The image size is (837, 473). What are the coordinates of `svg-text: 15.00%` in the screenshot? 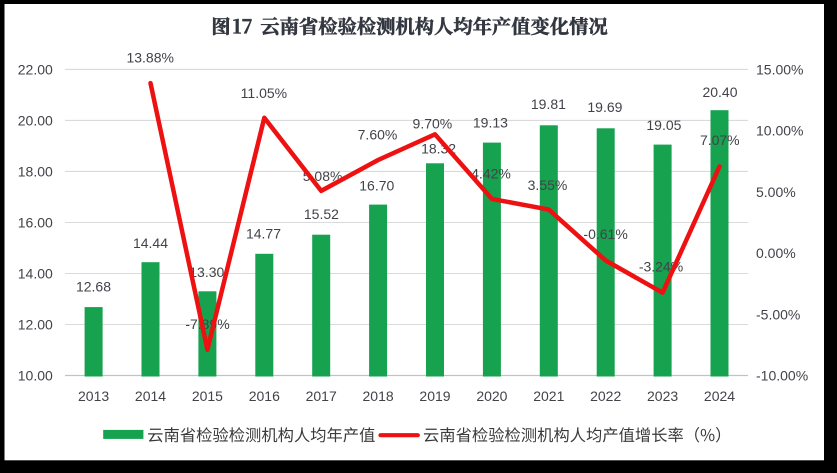 It's located at (779, 69).